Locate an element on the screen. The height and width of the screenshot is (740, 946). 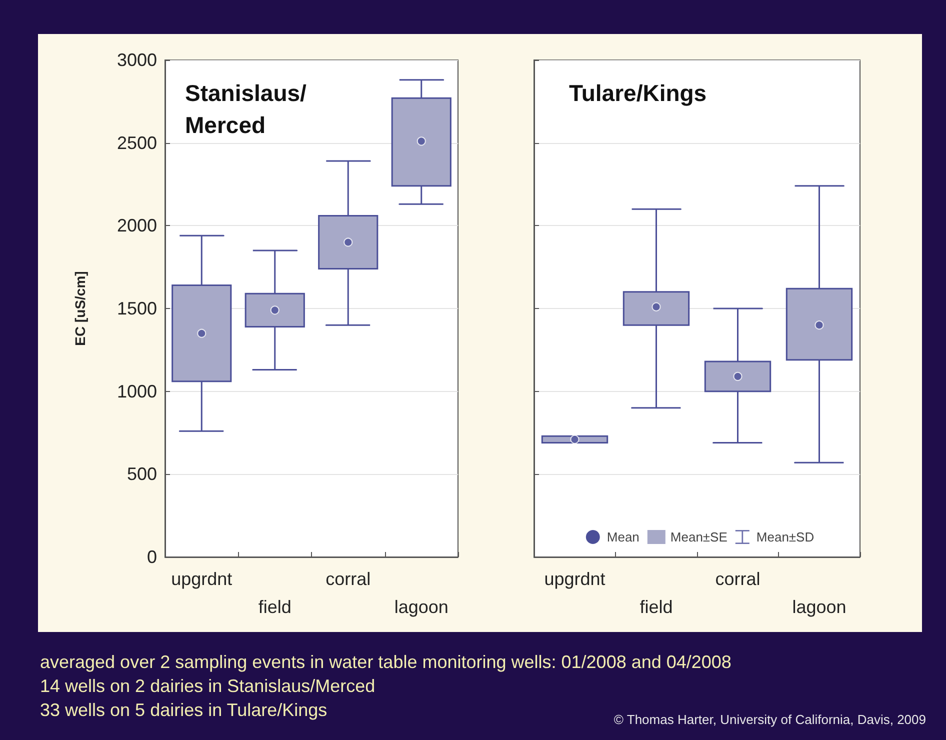
text: Tulare/Kings is located at coordinates (638, 93).